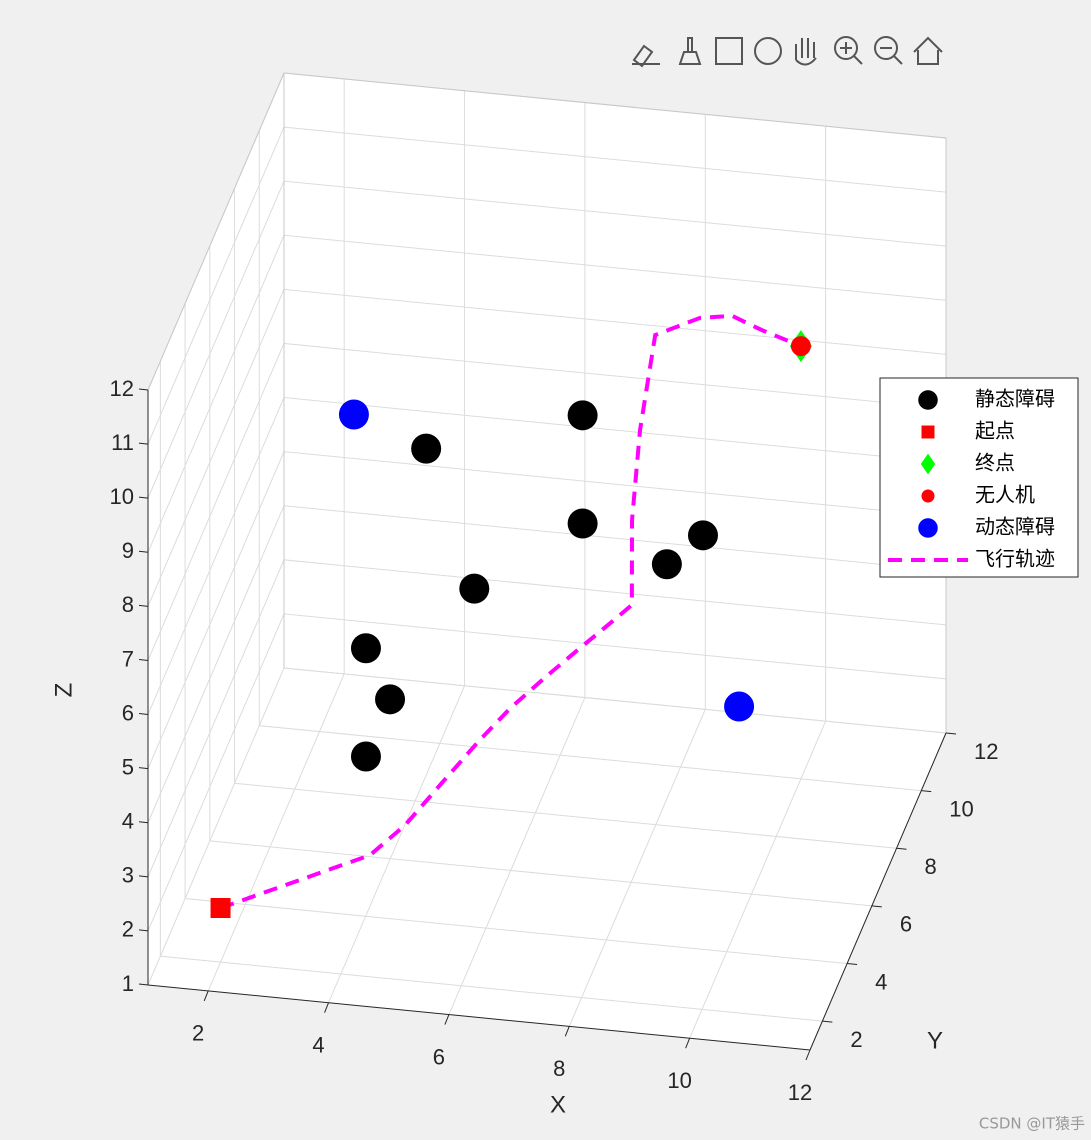 This screenshot has height=1140, width=1091. What do you see at coordinates (1015, 527) in the screenshot?
I see `legend-label: 动态障碍` at bounding box center [1015, 527].